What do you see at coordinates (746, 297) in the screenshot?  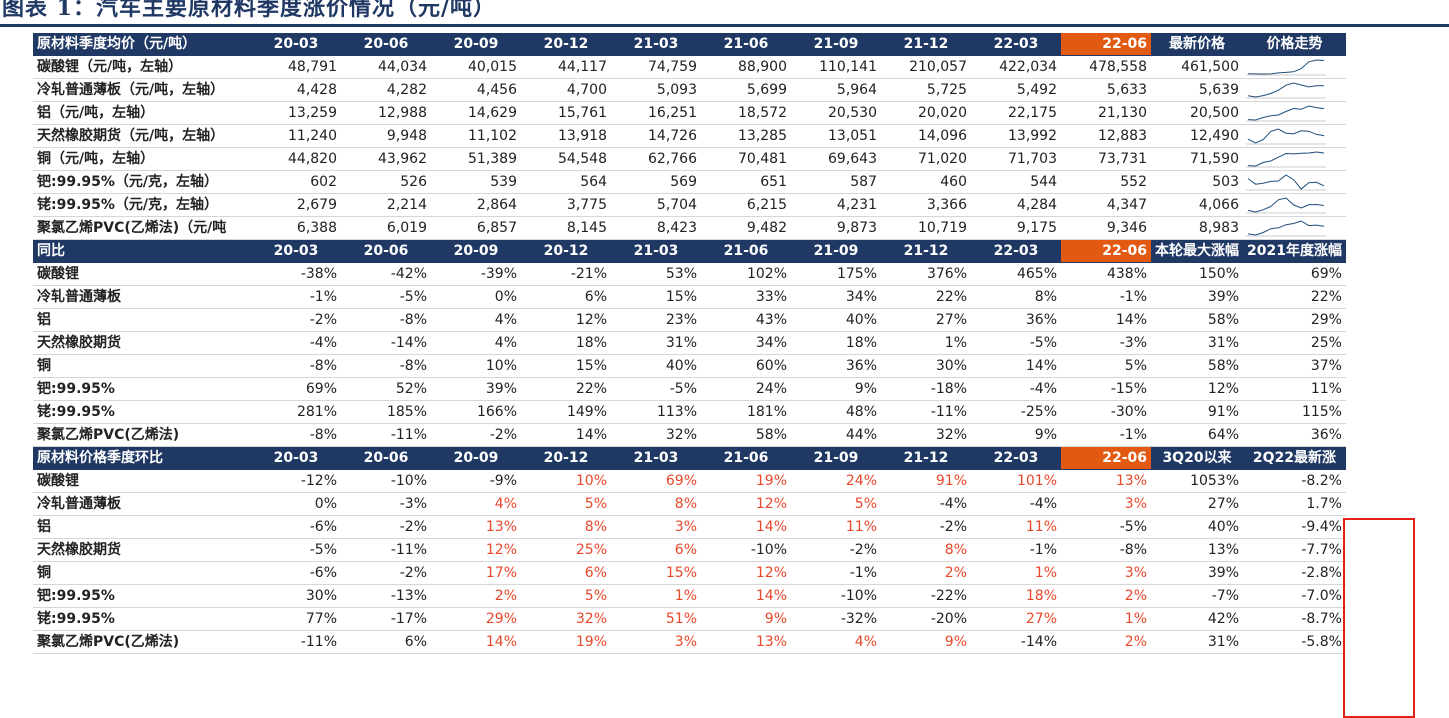 I see `data-cell: 33%` at bounding box center [746, 297].